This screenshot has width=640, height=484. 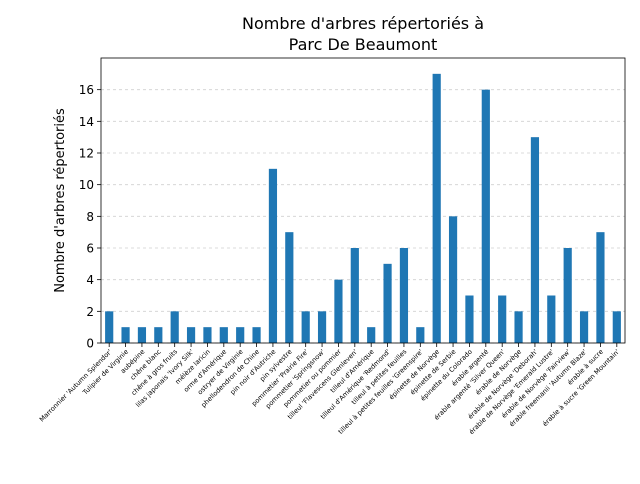 I want to click on y-tick-label: 12, so click(x=86, y=154).